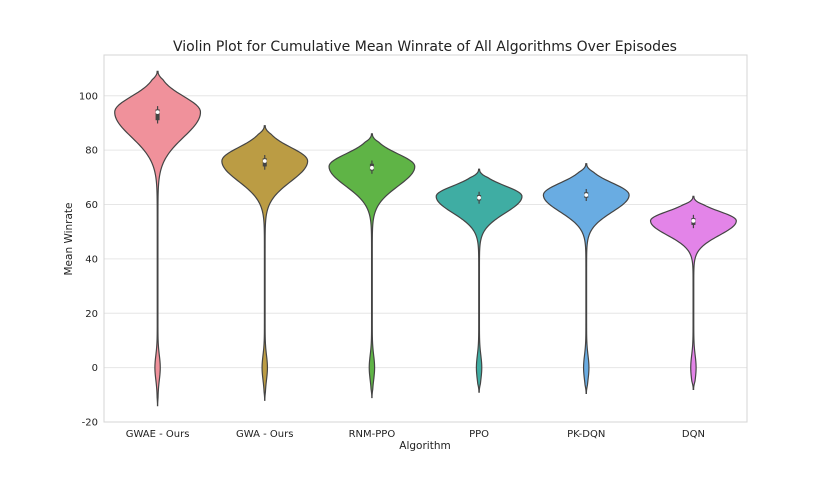 This screenshot has height=480, width=830. What do you see at coordinates (479, 434) in the screenshot?
I see `x-tick-label: PPO` at bounding box center [479, 434].